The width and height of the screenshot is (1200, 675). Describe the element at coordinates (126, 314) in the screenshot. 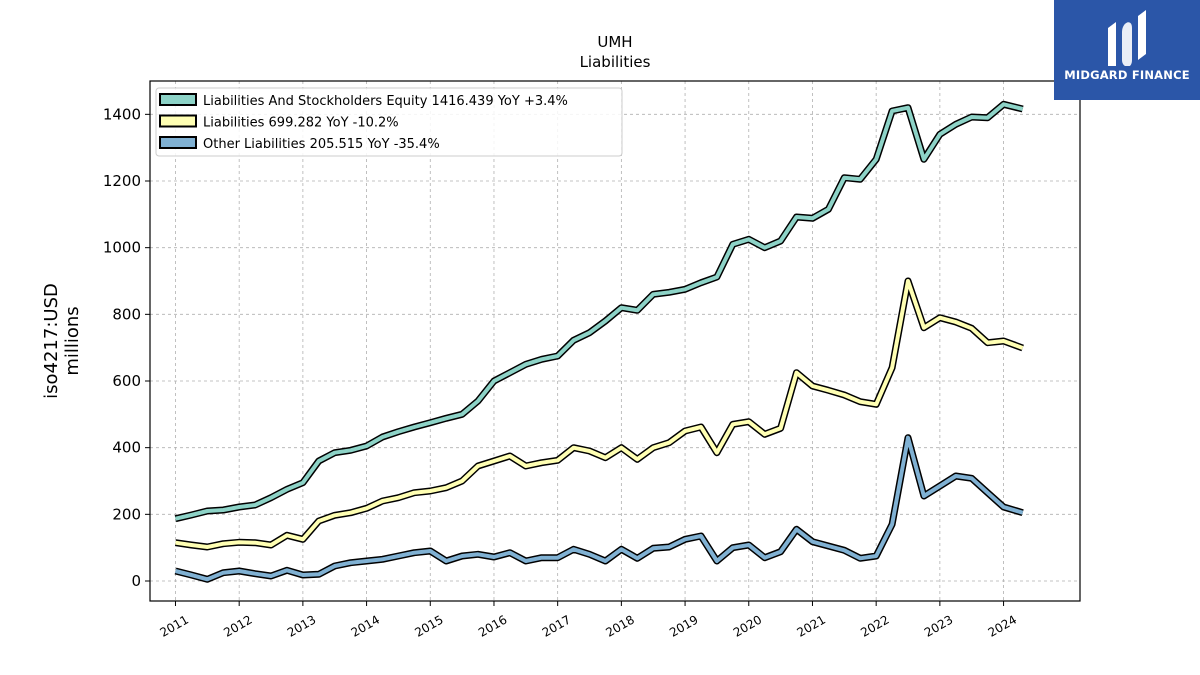

I see `y-tick-label: 800` at that location.